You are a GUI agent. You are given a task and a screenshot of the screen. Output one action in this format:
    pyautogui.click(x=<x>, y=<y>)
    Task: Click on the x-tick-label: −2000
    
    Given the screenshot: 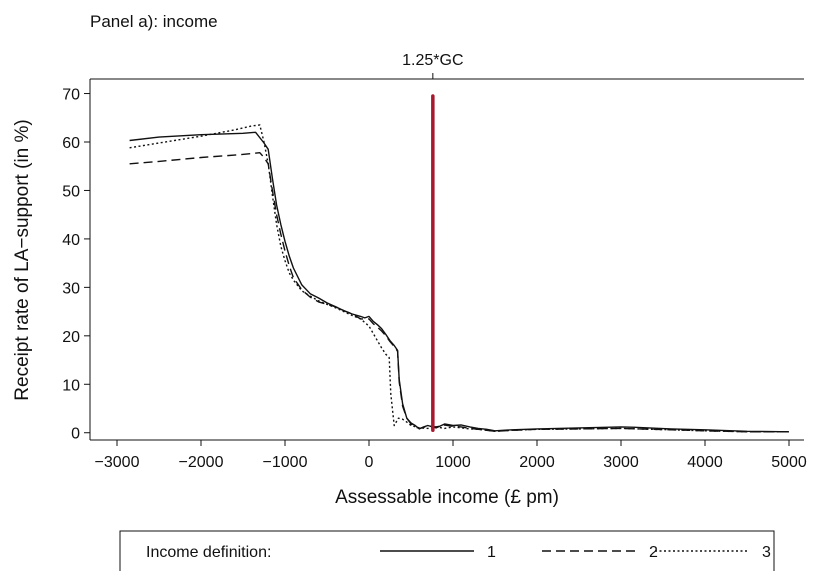 What is the action you would take?
    pyautogui.click(x=201, y=462)
    